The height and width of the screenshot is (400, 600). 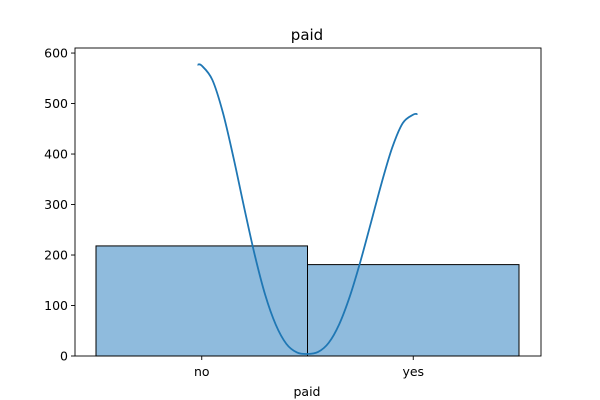 What do you see at coordinates (309, 367) in the screenshot?
I see `x-axis: no yes` at bounding box center [309, 367].